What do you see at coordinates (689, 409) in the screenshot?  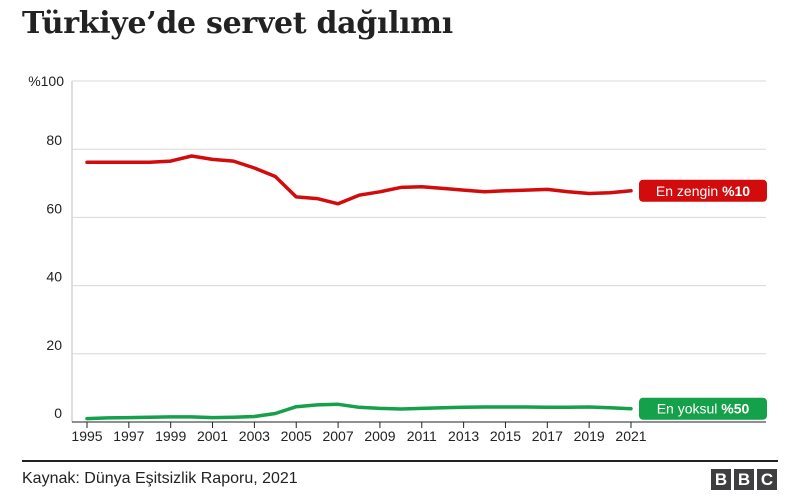 I see `series-label-prefix-bottom50: En yoksul` at bounding box center [689, 409].